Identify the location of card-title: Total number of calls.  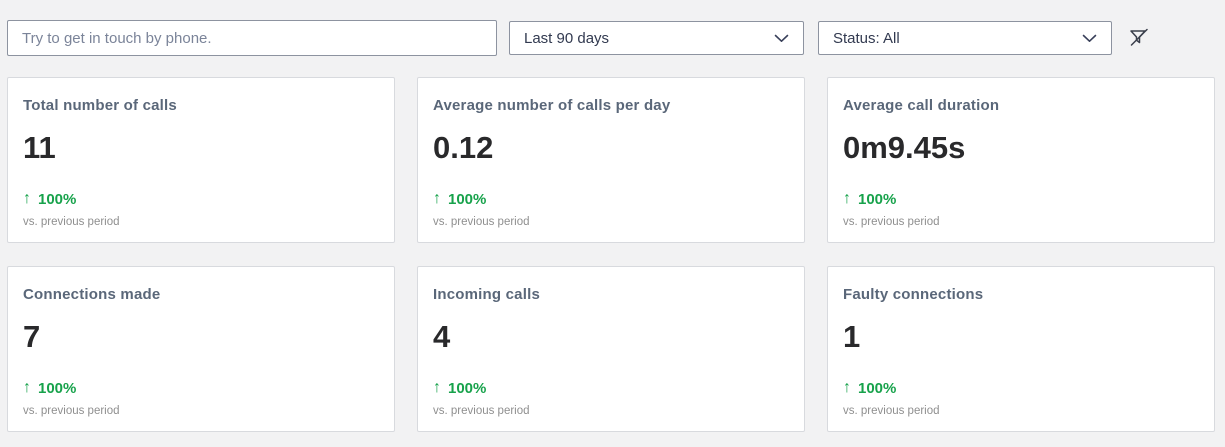
(100, 105).